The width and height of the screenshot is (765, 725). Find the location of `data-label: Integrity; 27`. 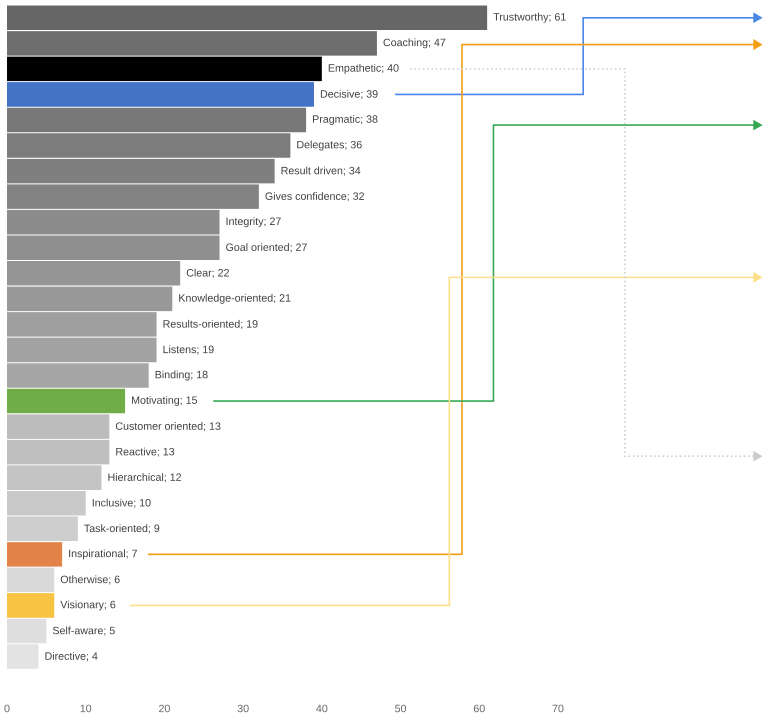

data-label: Integrity; 27 is located at coordinates (253, 222).